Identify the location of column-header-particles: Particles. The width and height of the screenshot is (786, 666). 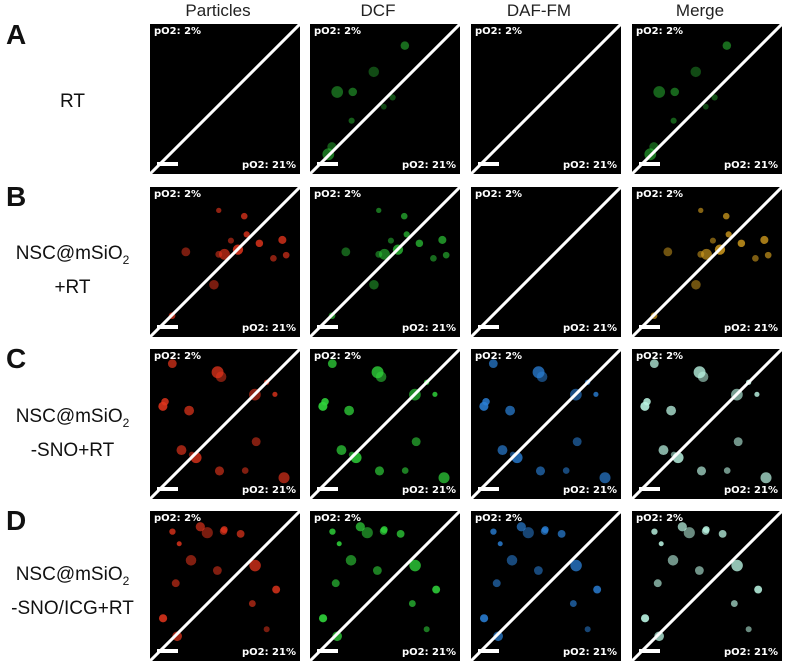
(218, 10).